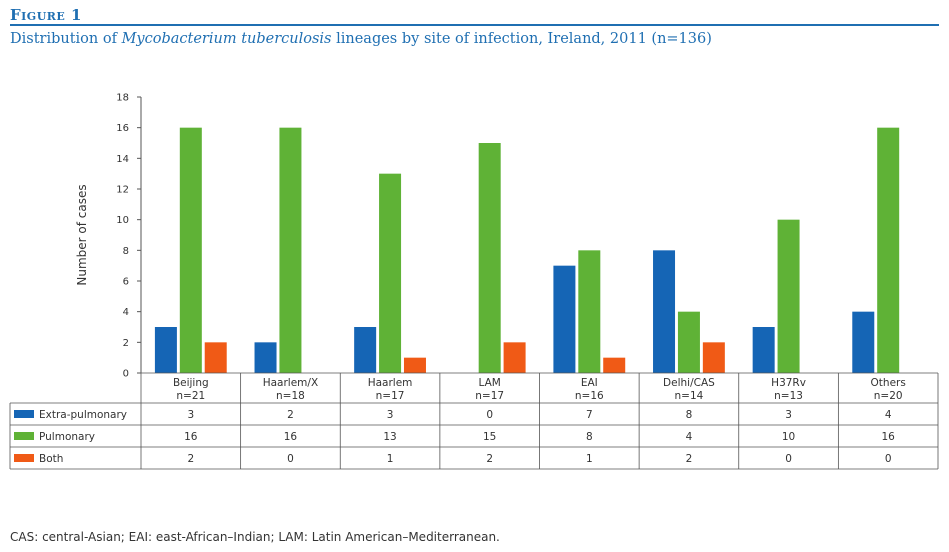 Image resolution: width=949 pixels, height=552 pixels. Describe the element at coordinates (122, 128) in the screenshot. I see `y-tick-label: 16` at that location.